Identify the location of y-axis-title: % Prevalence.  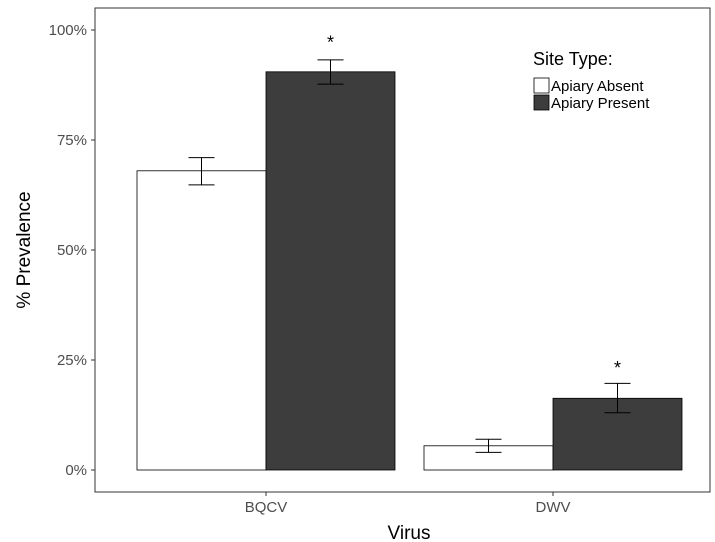
(24, 249).